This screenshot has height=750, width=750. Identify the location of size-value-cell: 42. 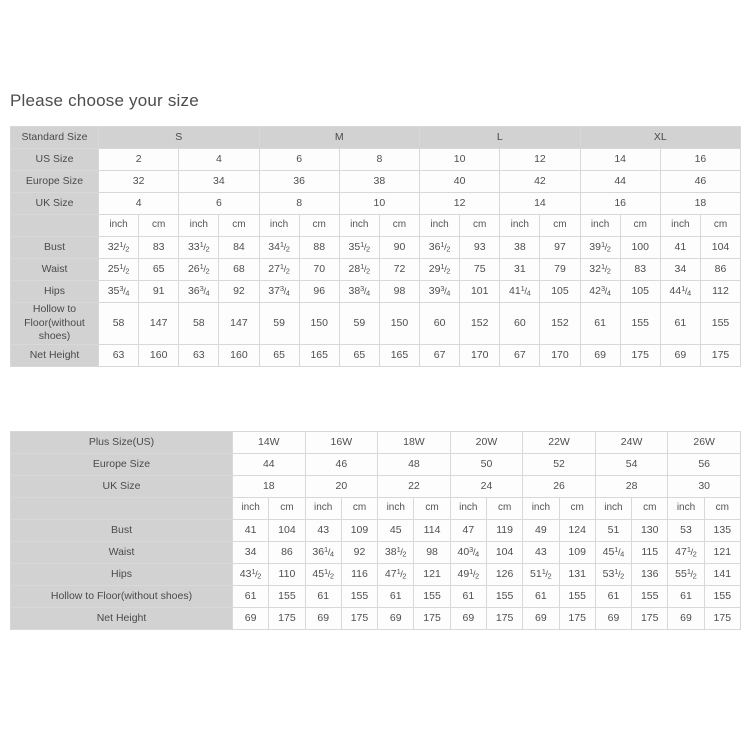
(540, 181).